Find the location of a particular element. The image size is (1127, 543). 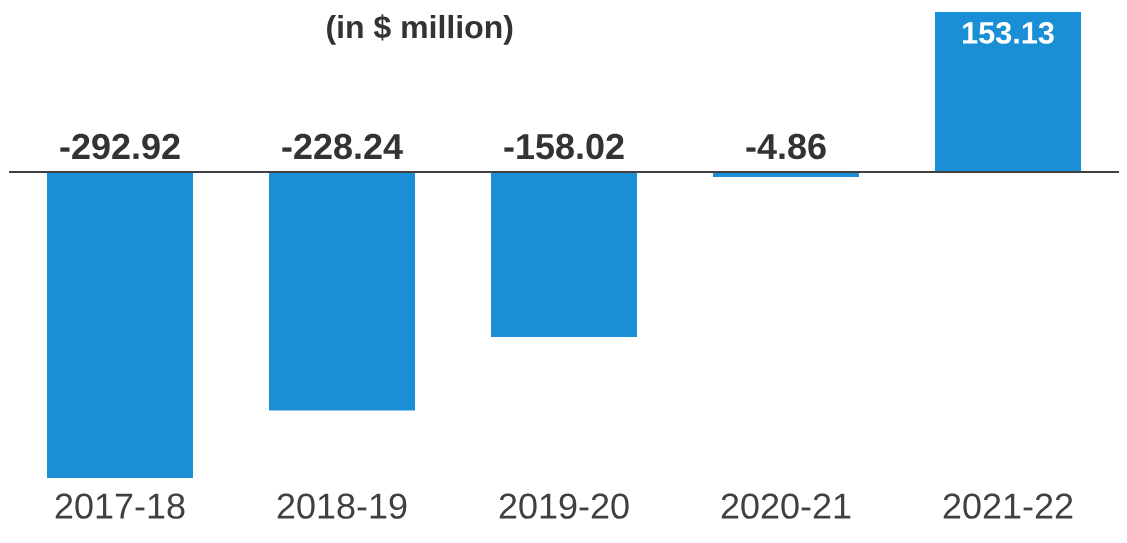

chart-title: (in $ million) is located at coordinates (420, 29).